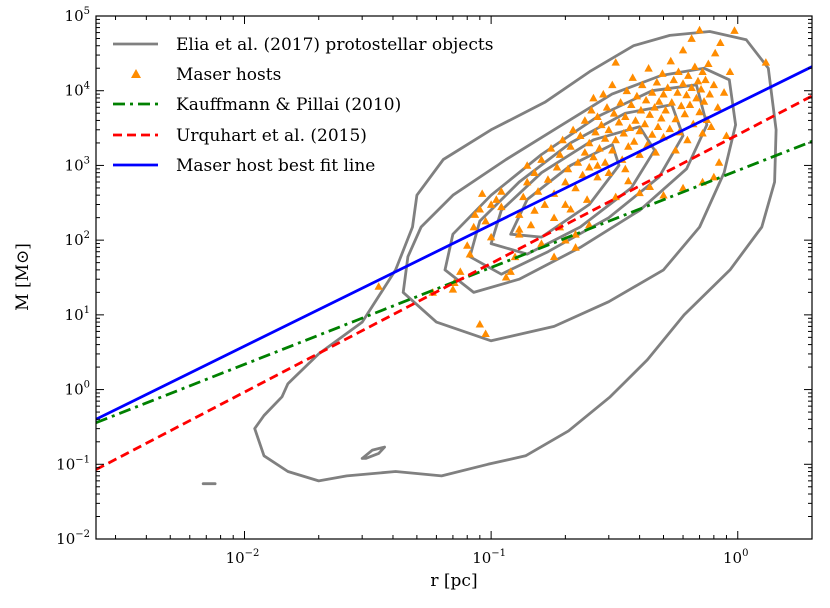 The width and height of the screenshot is (830, 608). Describe the element at coordinates (334, 45) in the screenshot. I see `legend-label: Elia et al. (2017) protostellar objects` at that location.